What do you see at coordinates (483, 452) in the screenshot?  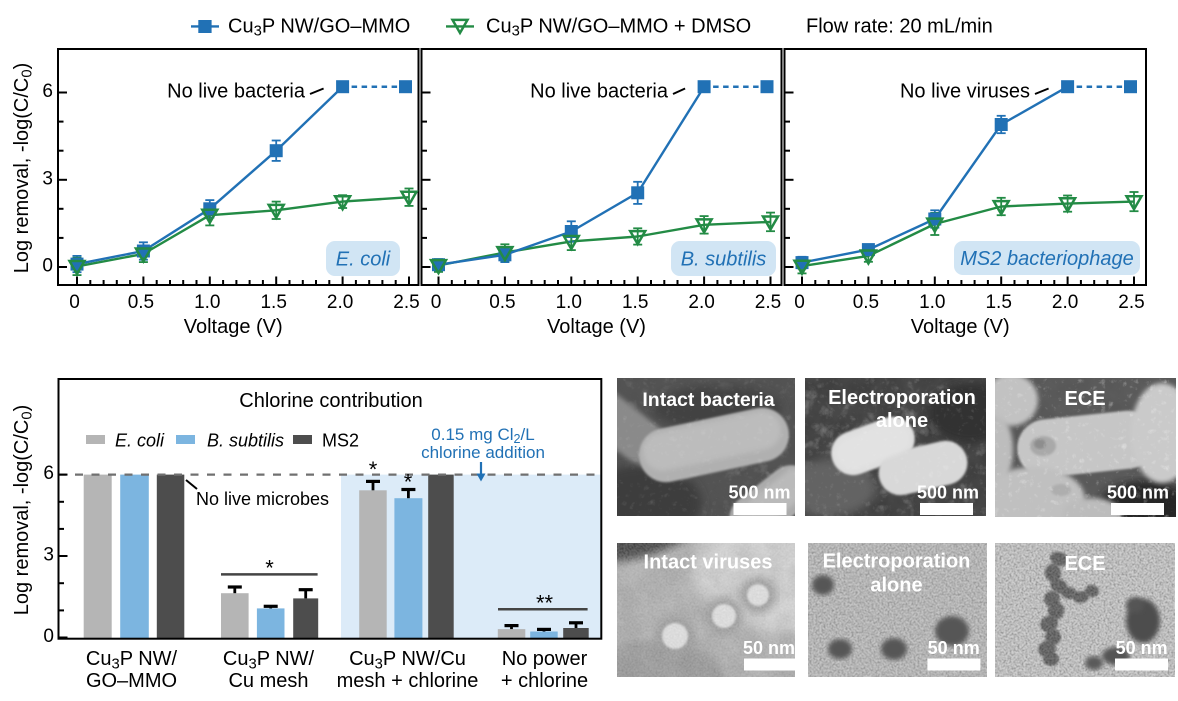 I see `svg-text: chlorine addition` at bounding box center [483, 452].